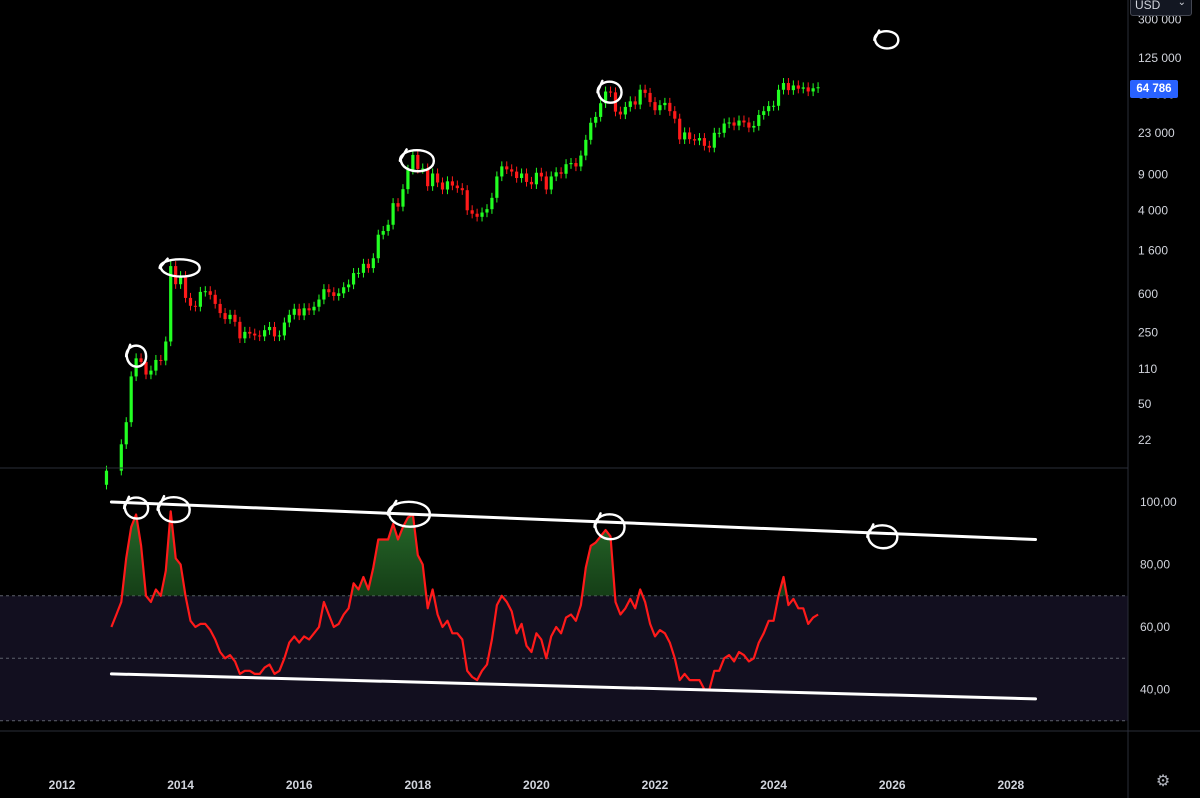 Image resolution: width=1200 pixels, height=798 pixels. Describe the element at coordinates (1156, 133) in the screenshot. I see `price-tick-label: 23 000` at that location.